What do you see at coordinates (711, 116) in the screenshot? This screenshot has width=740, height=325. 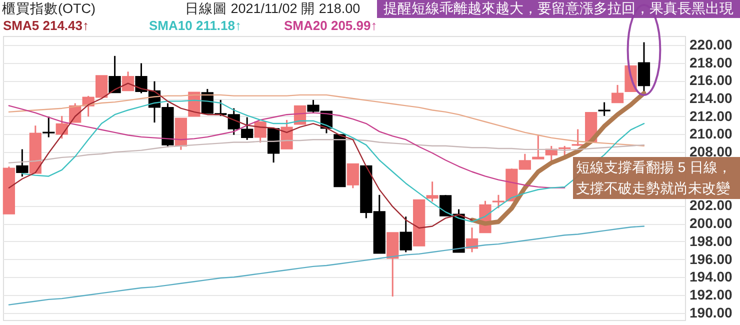 I see `y-tick-label: 212.00` at bounding box center [711, 116].